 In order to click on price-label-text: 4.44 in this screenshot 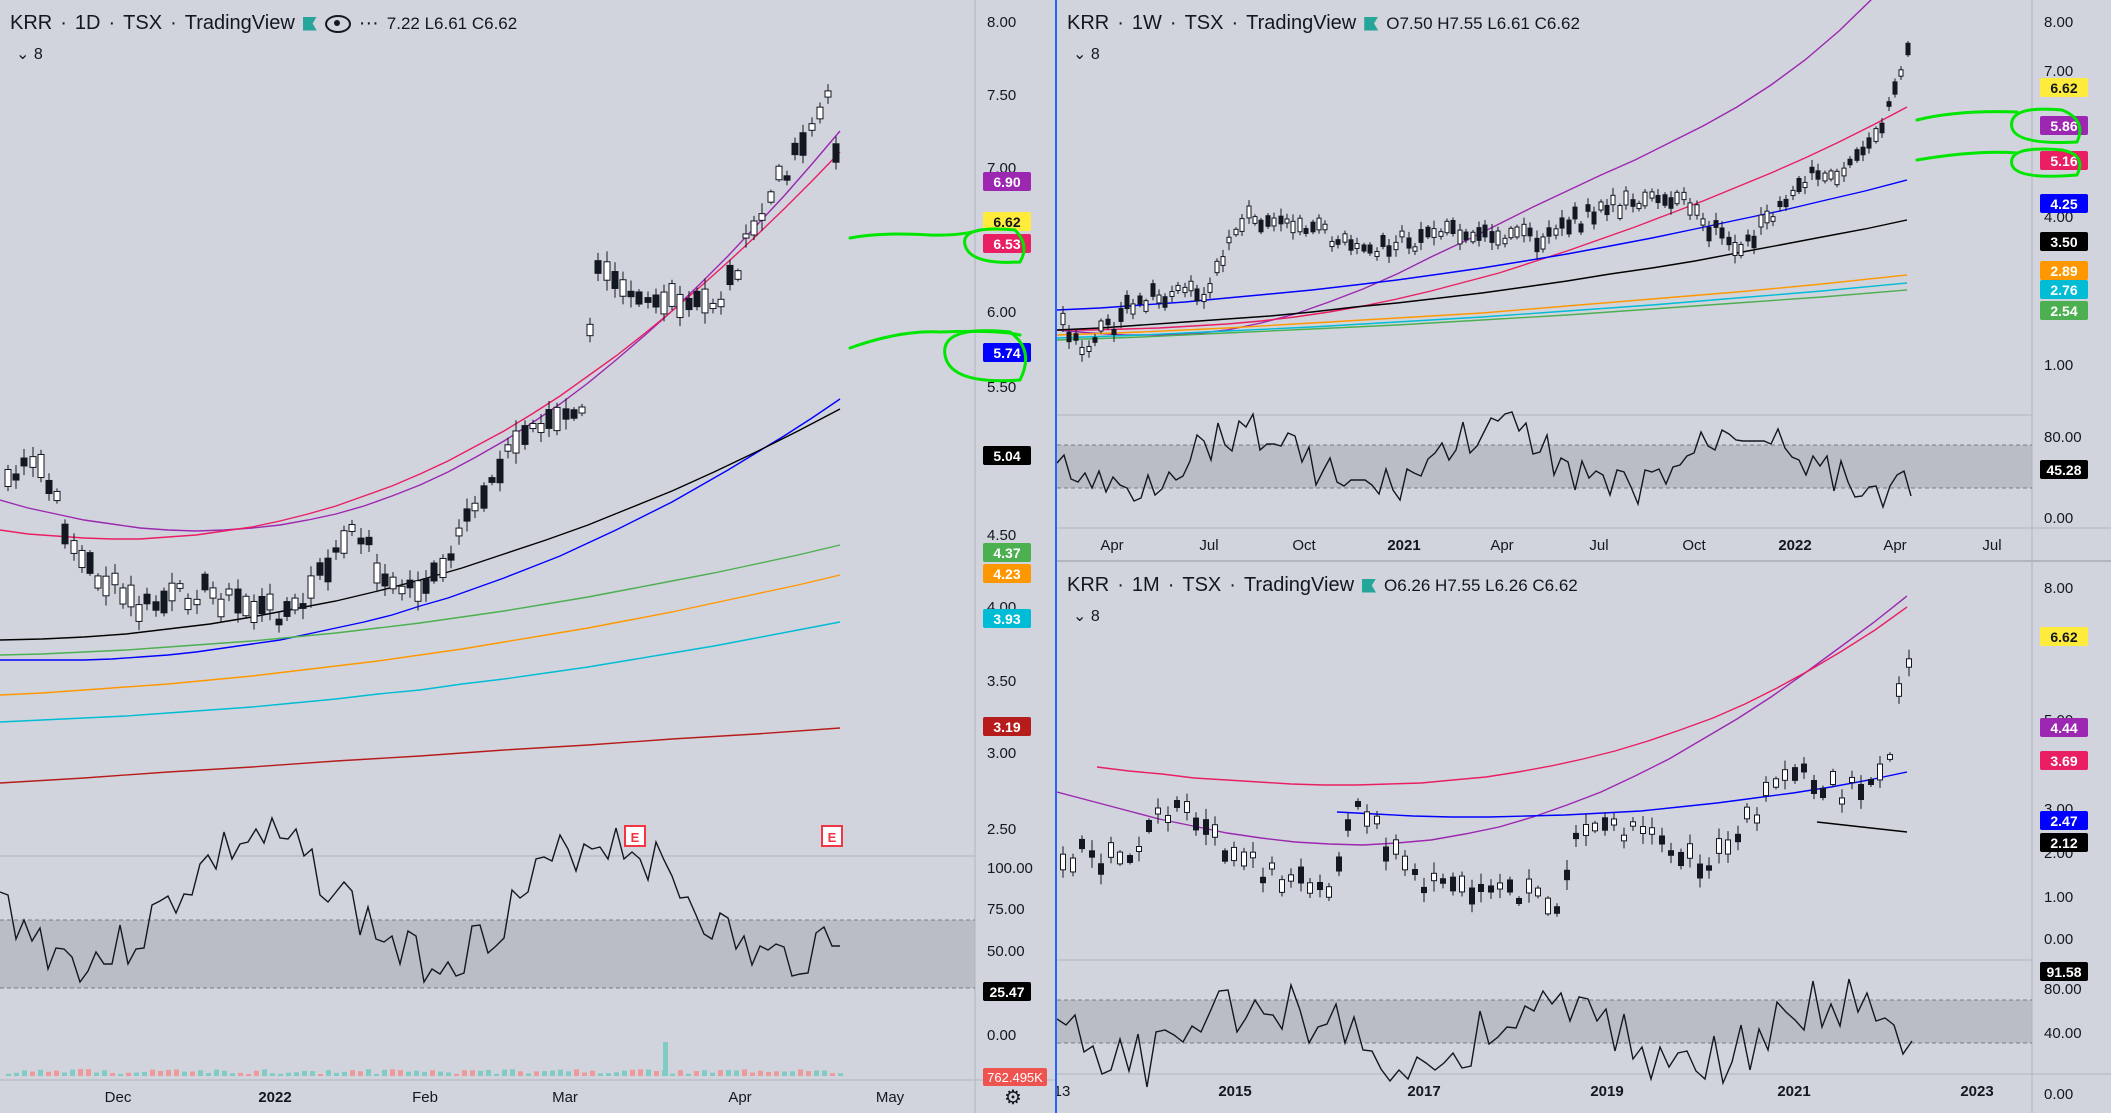, I will do `click(2063, 728)`.